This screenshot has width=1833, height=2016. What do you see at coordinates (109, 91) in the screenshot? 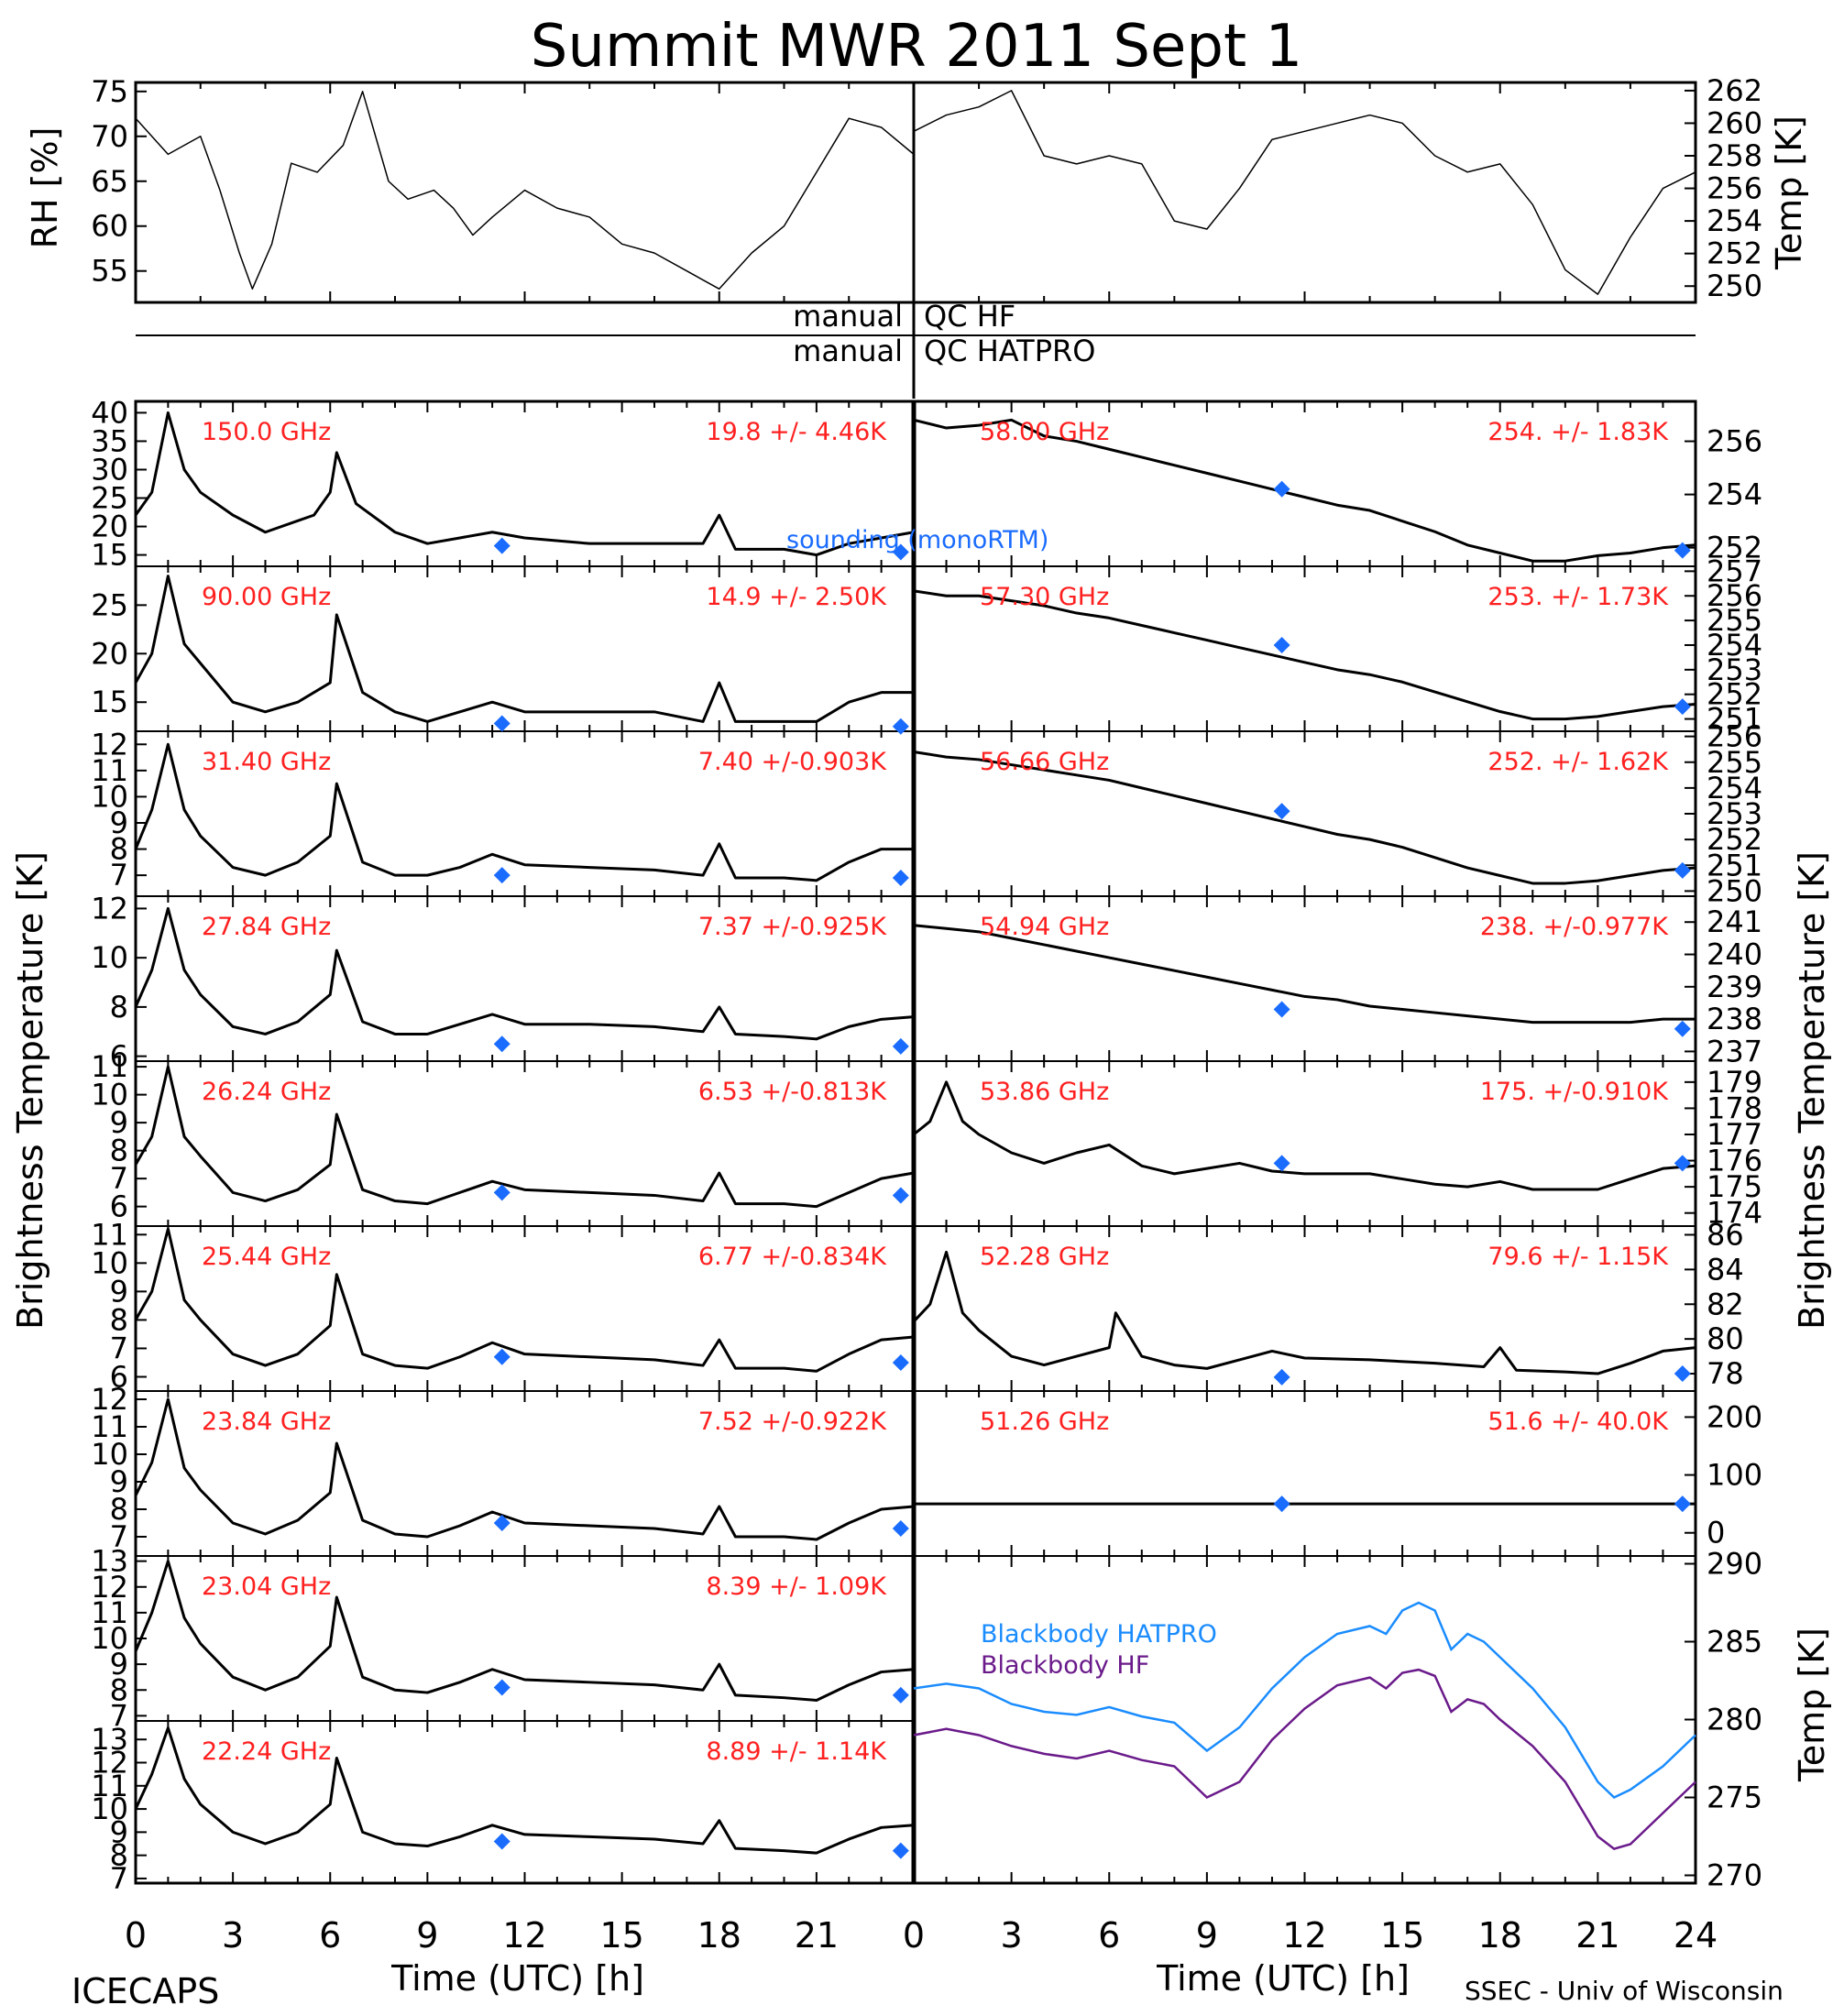
I see `ytick-label-rh: 75` at bounding box center [109, 91].